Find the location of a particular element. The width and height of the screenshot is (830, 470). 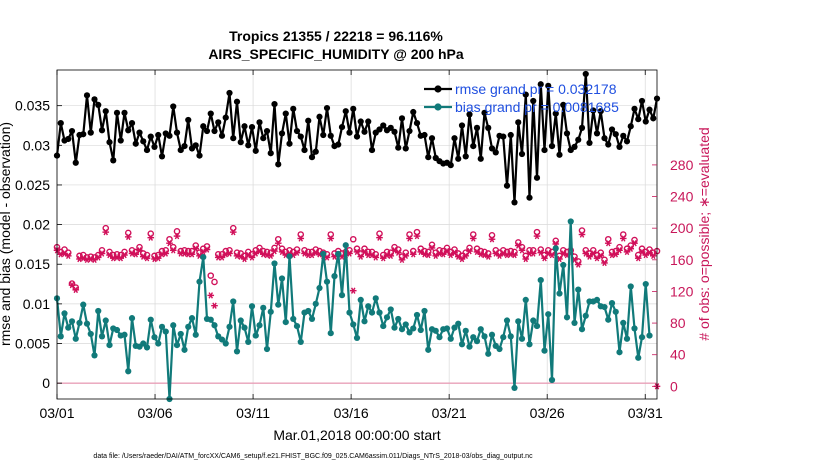

chart-title-line2: AIRS_SPECIFIC_HUMIDITY @ 200 hPa is located at coordinates (336, 54).